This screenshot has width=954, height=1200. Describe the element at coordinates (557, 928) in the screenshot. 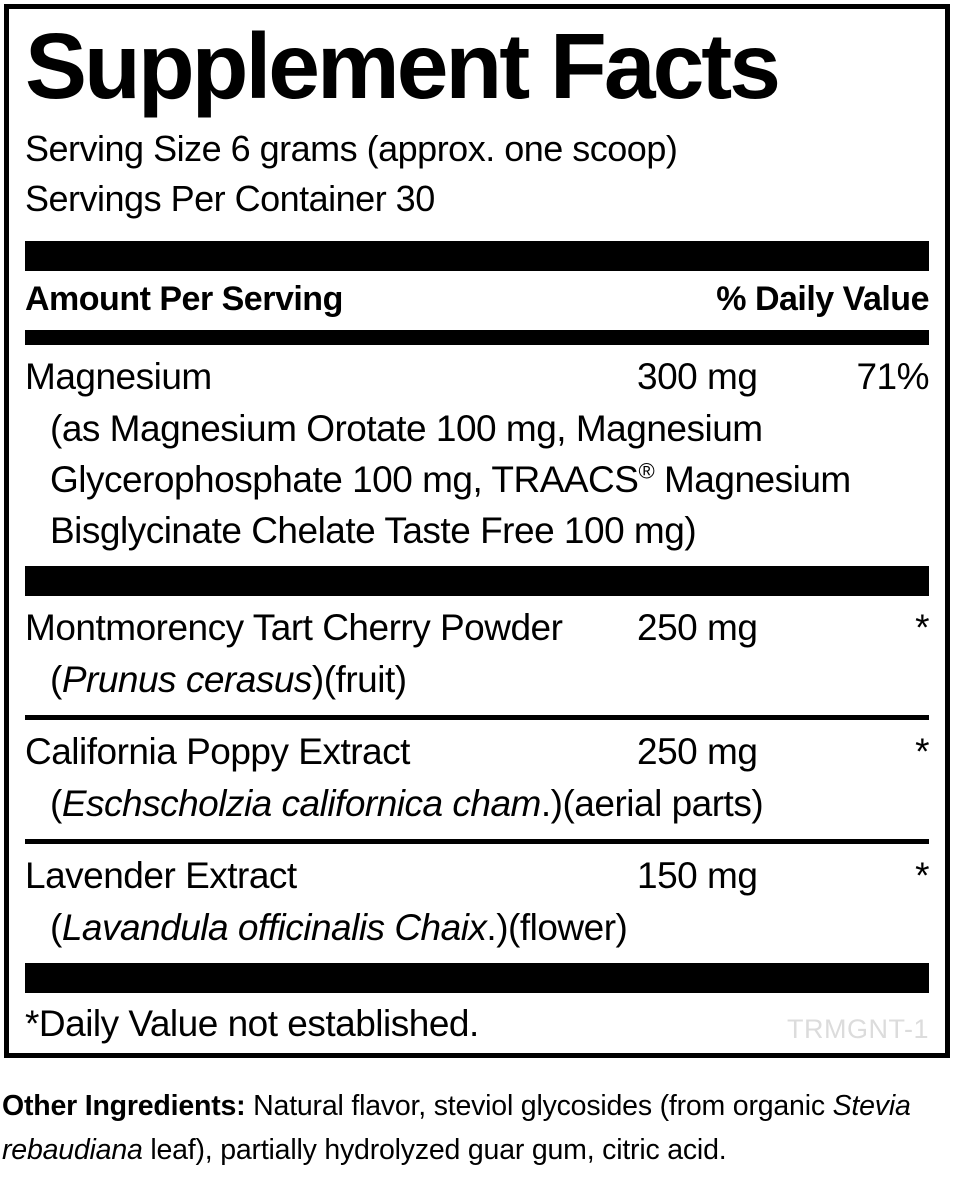

I see `botanical-plant-part: .)(flower)` at that location.